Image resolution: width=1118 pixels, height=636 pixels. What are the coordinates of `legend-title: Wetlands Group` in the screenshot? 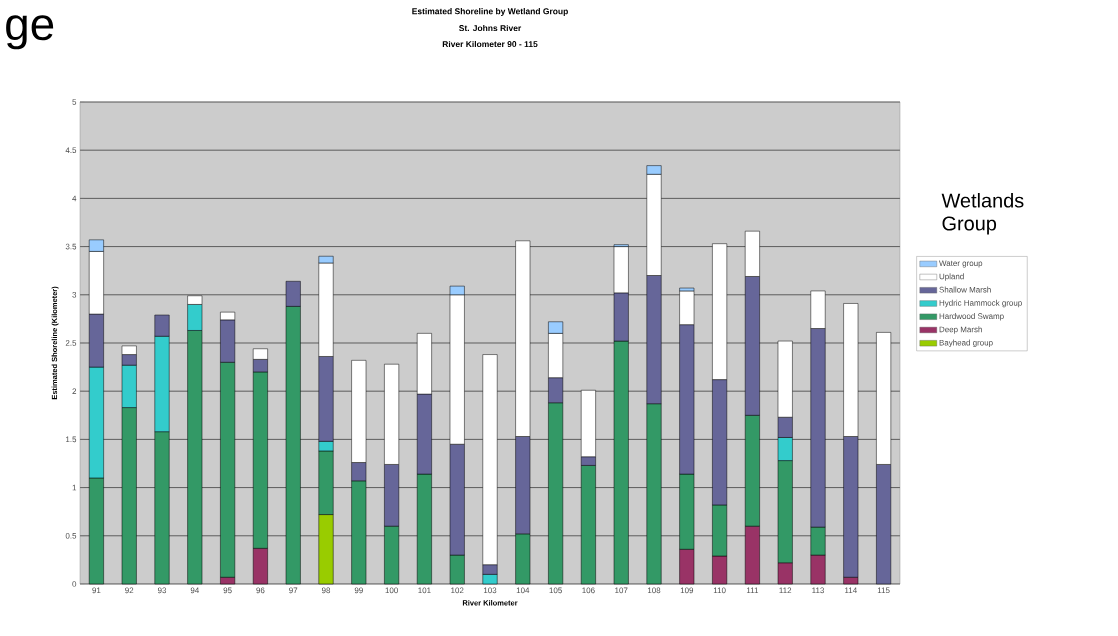 It's located at (982, 213).